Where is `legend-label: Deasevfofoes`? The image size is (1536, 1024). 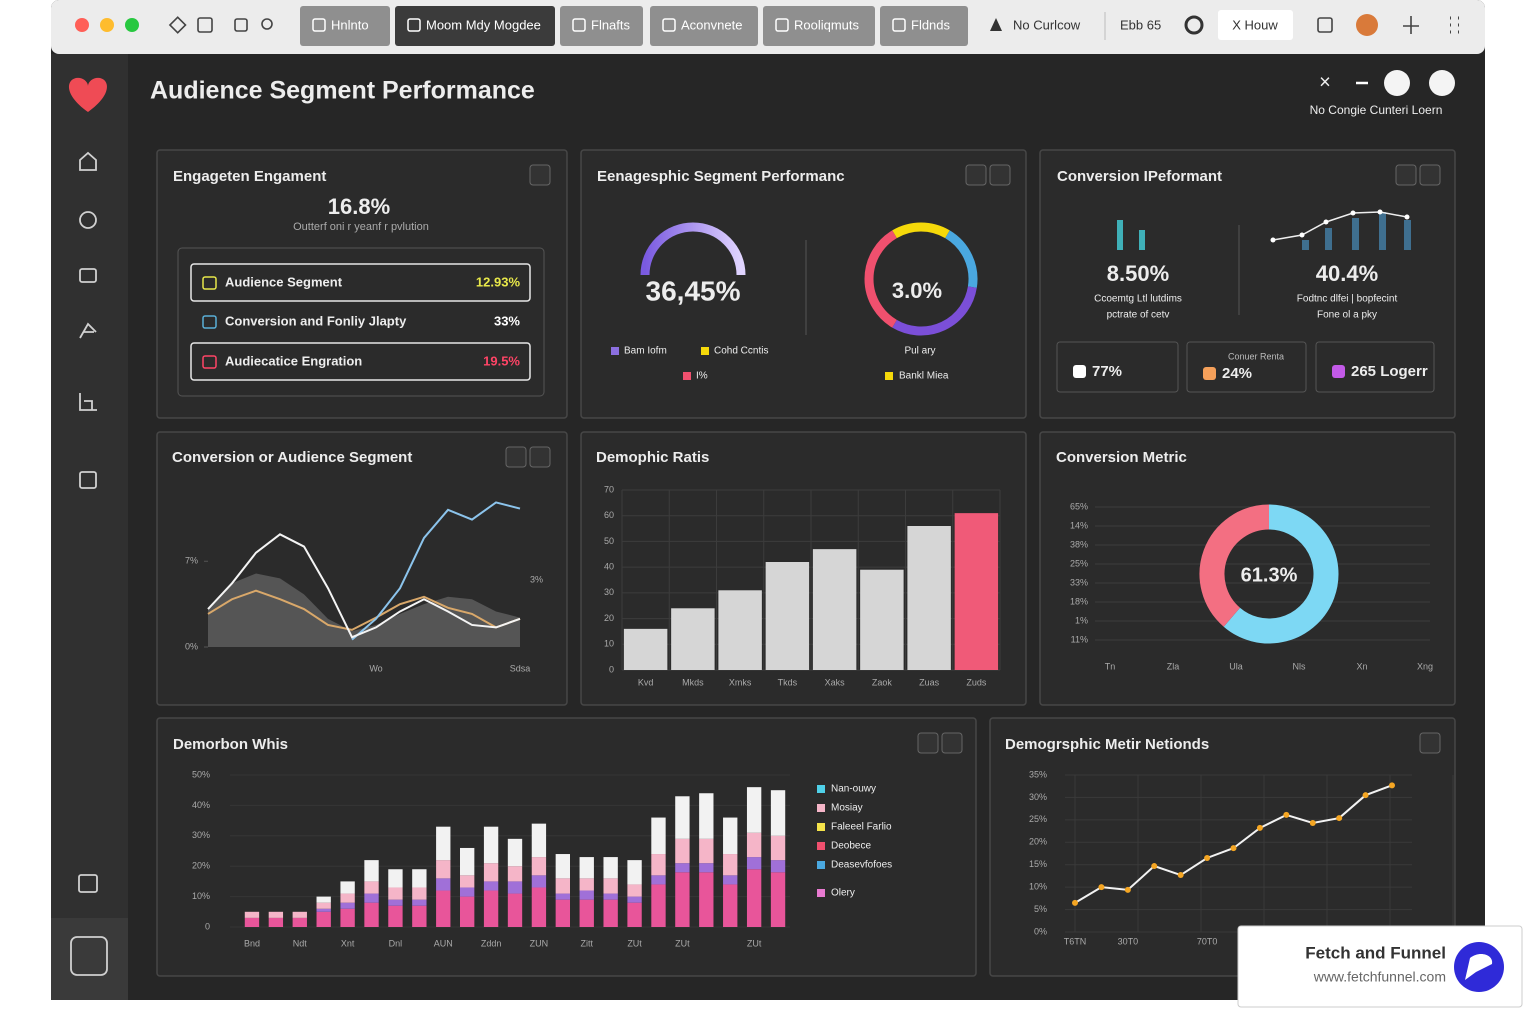 legend-label: Deasevfofoes is located at coordinates (861, 865).